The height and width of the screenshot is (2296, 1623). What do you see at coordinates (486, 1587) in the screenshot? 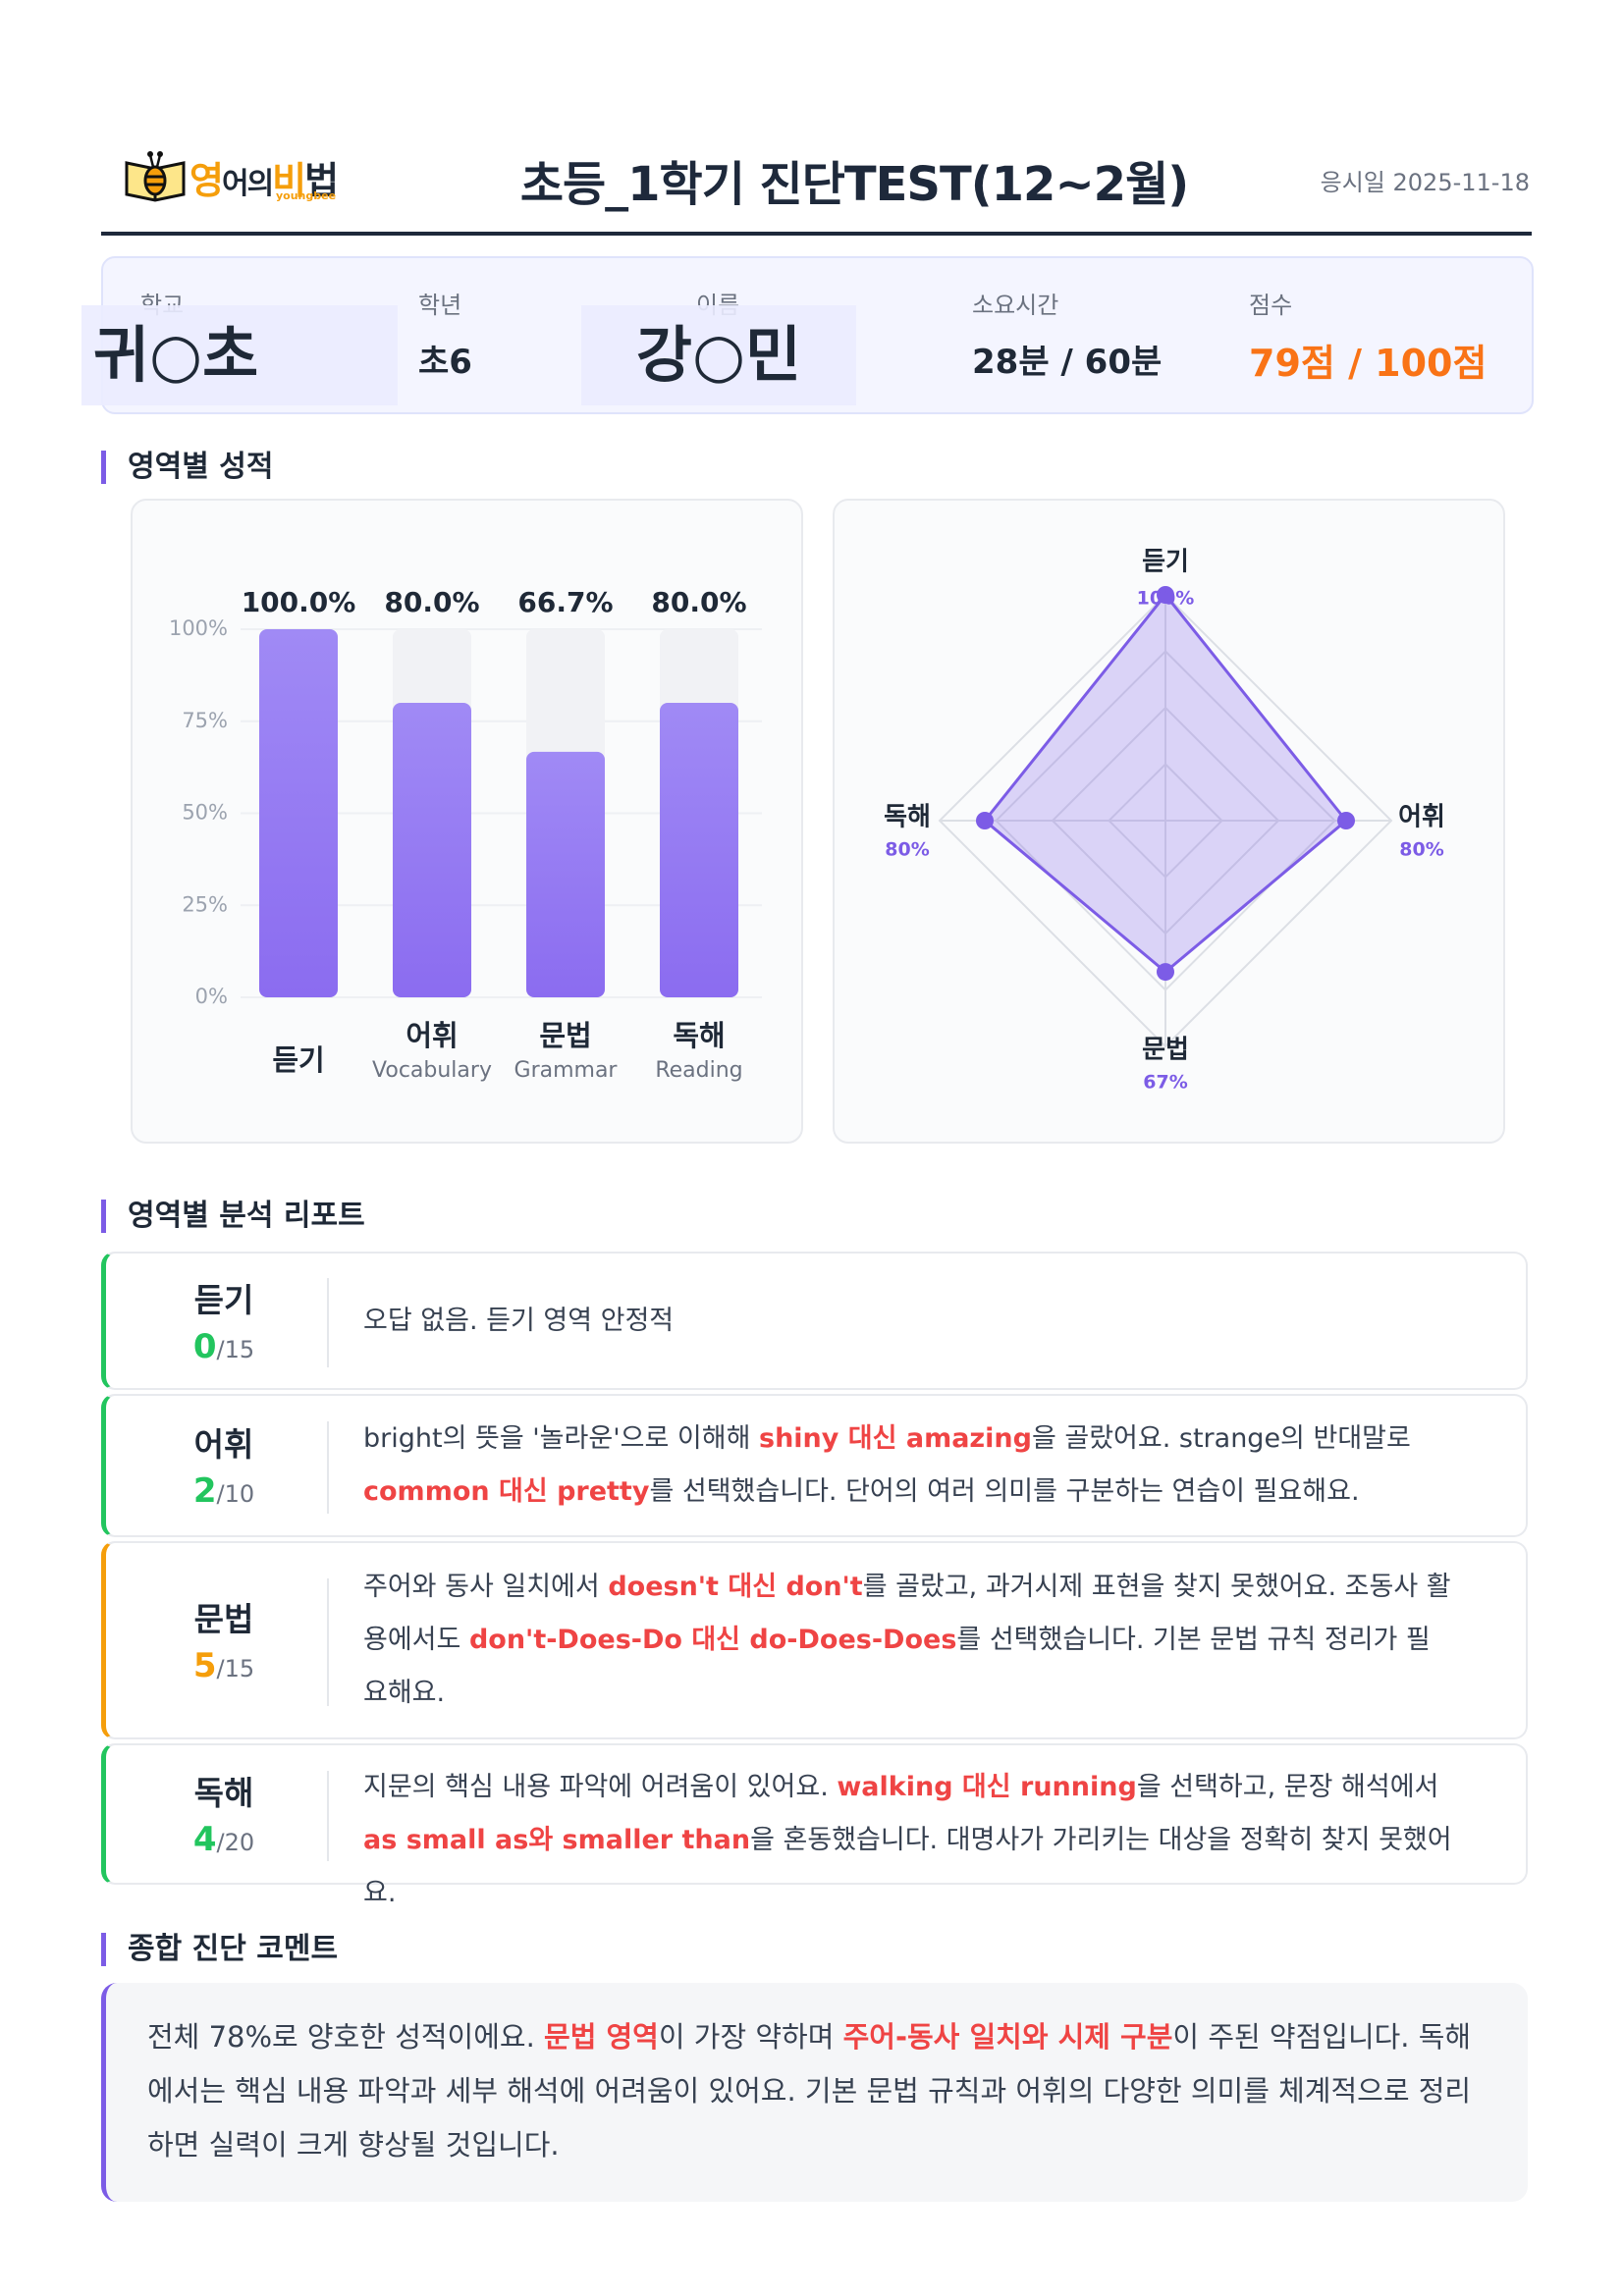
I see `text: 주어와 동사 일치에서` at bounding box center [486, 1587].